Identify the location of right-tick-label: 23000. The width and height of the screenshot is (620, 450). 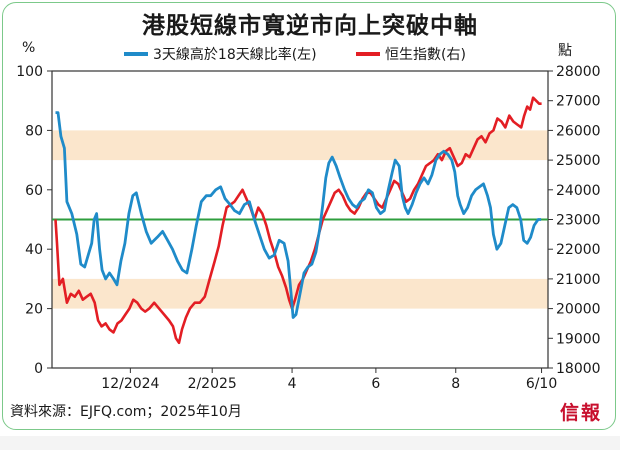
(578, 221).